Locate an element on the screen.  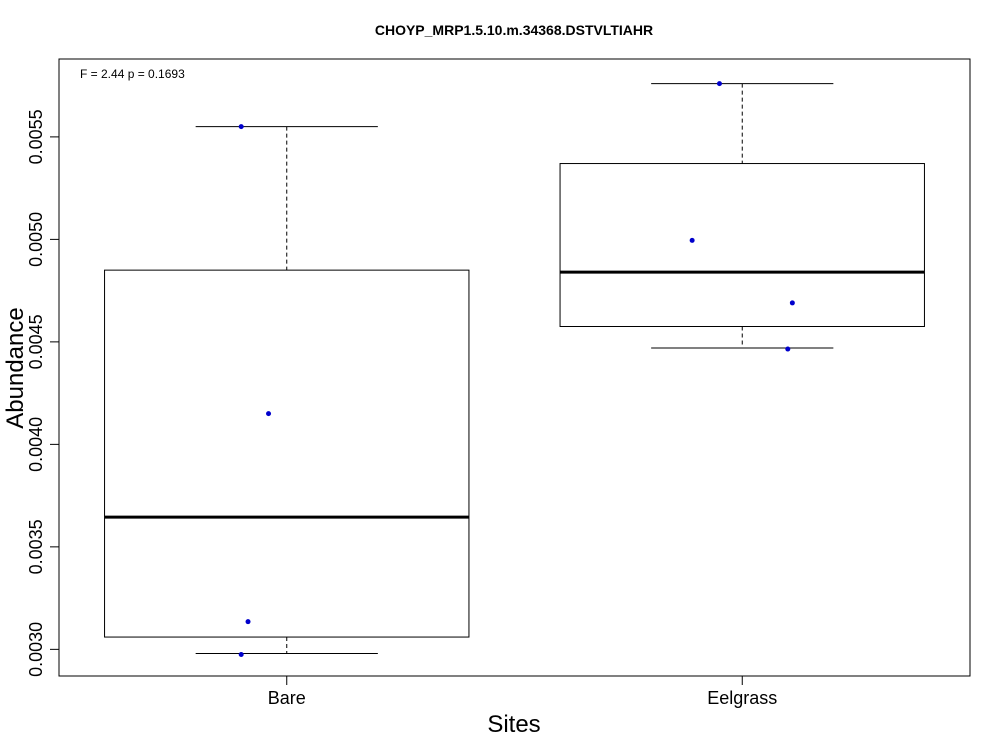
box-eelgrass is located at coordinates (742, 216).